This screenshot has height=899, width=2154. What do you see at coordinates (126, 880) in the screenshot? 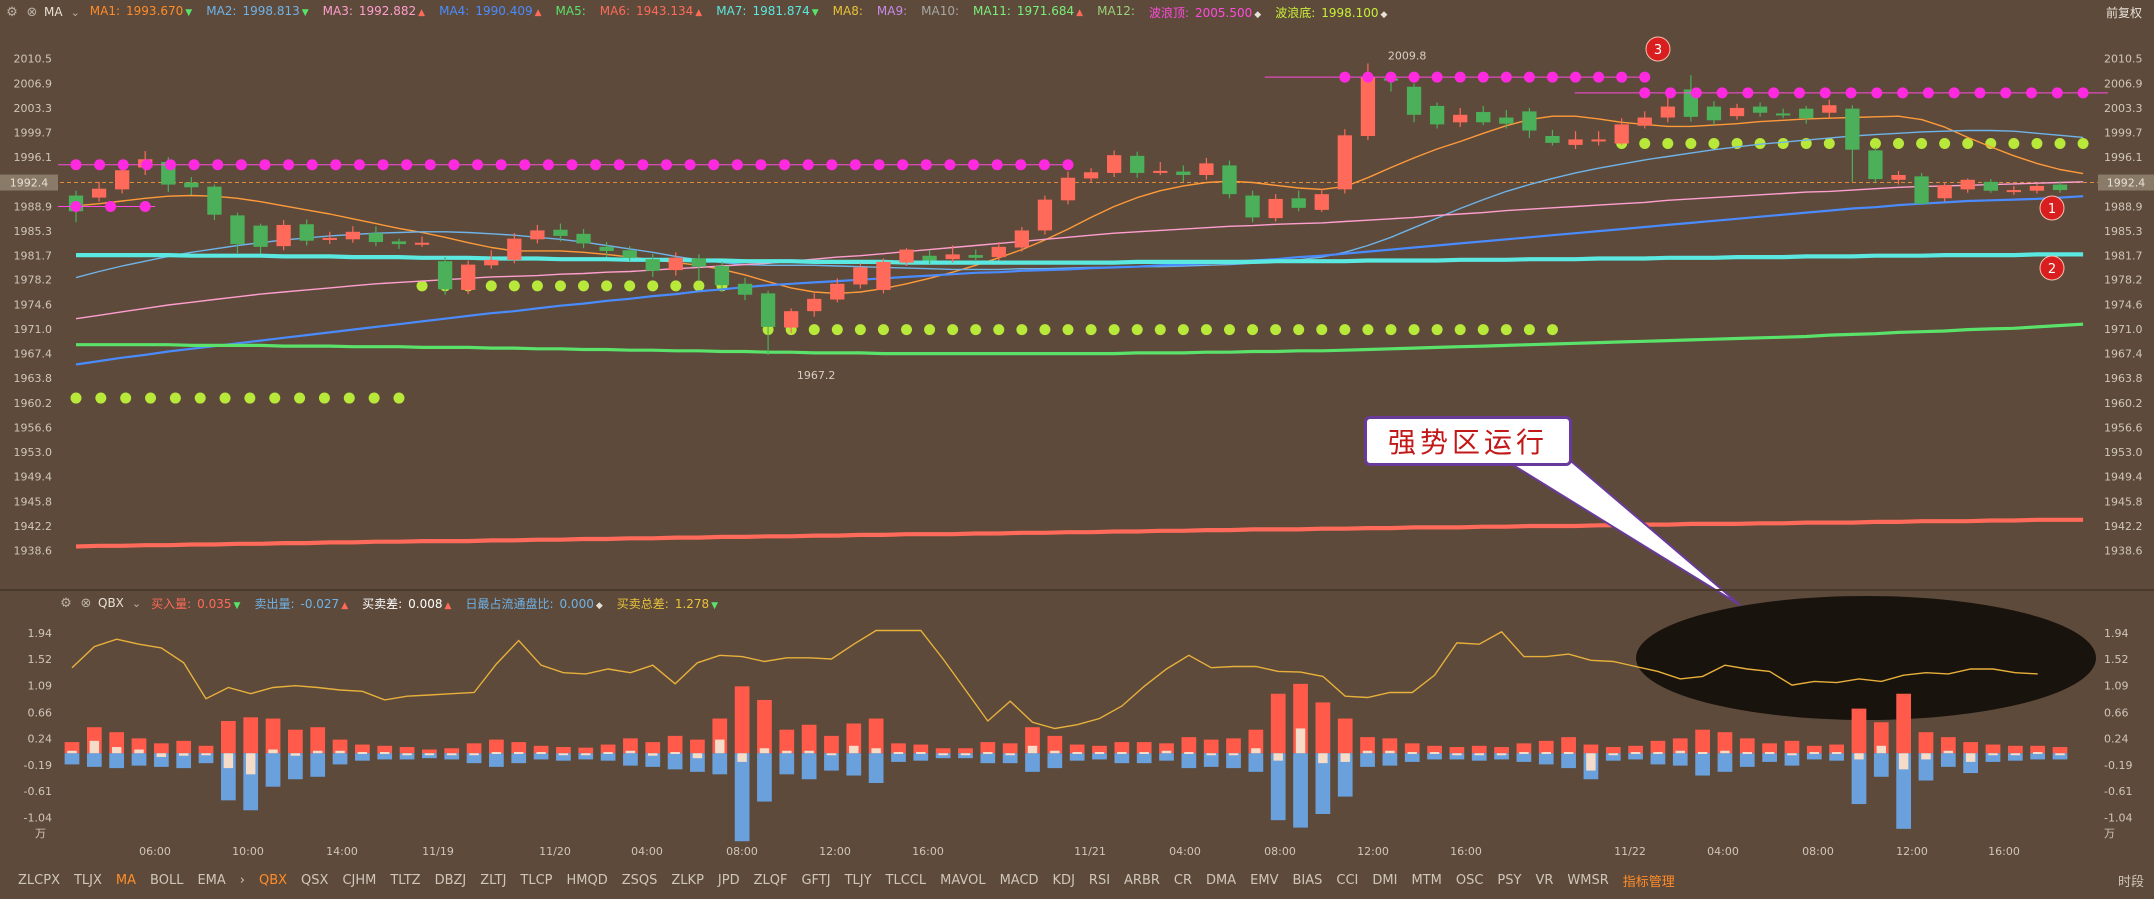
I see `tab-ma: MA` at bounding box center [126, 880].